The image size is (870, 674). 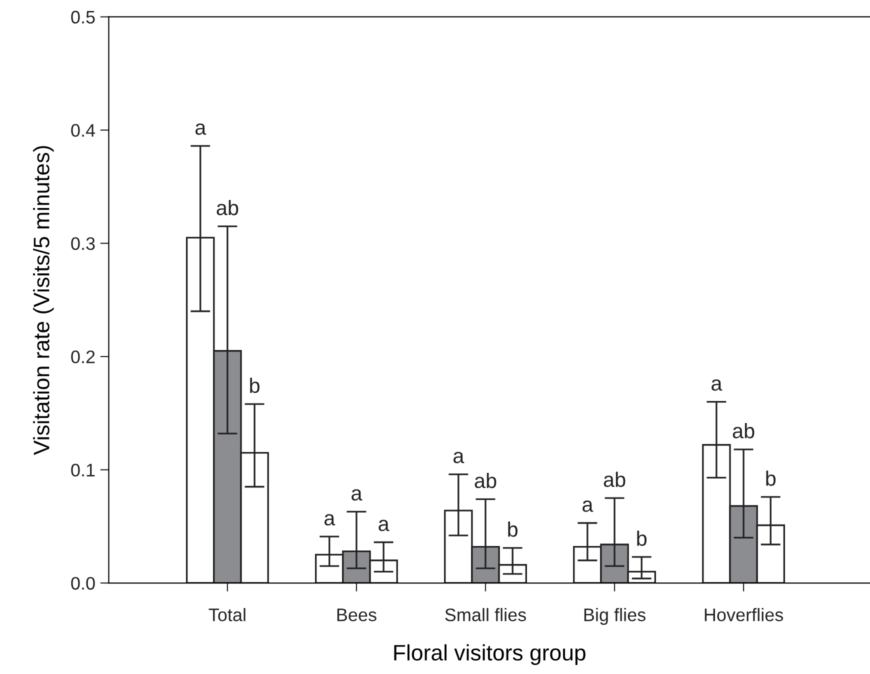 What do you see at coordinates (227, 615) in the screenshot?
I see `x-tick-label: Total` at bounding box center [227, 615].